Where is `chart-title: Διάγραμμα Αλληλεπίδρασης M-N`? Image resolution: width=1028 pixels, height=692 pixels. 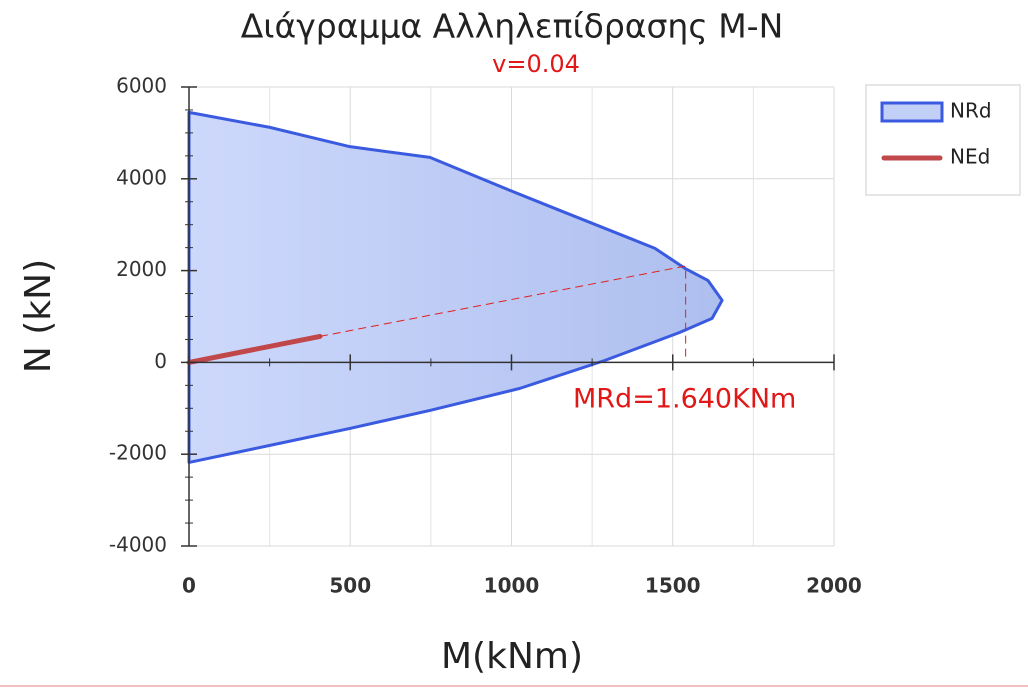 chart-title: Διάγραμμα Αλληλεπίδρασης M-N is located at coordinates (512, 26).